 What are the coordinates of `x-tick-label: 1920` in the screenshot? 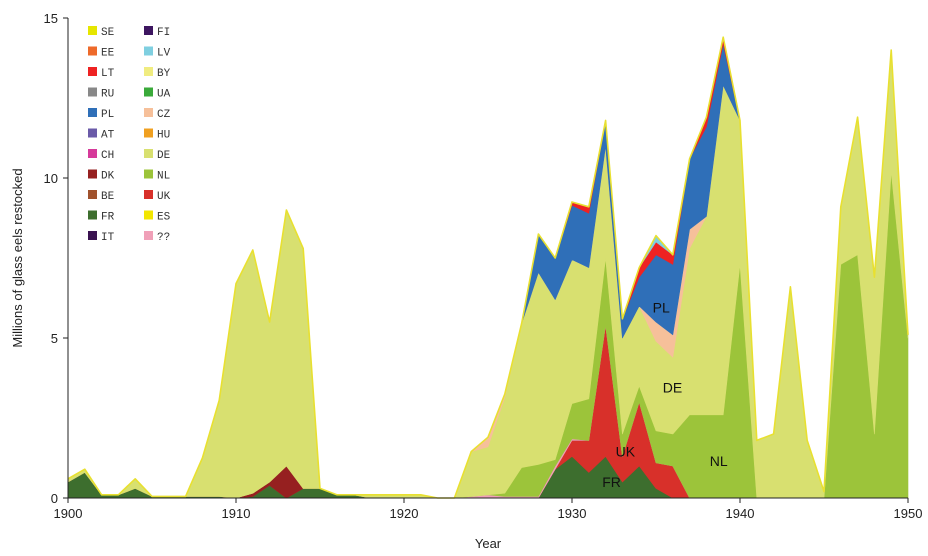 It's located at (404, 513).